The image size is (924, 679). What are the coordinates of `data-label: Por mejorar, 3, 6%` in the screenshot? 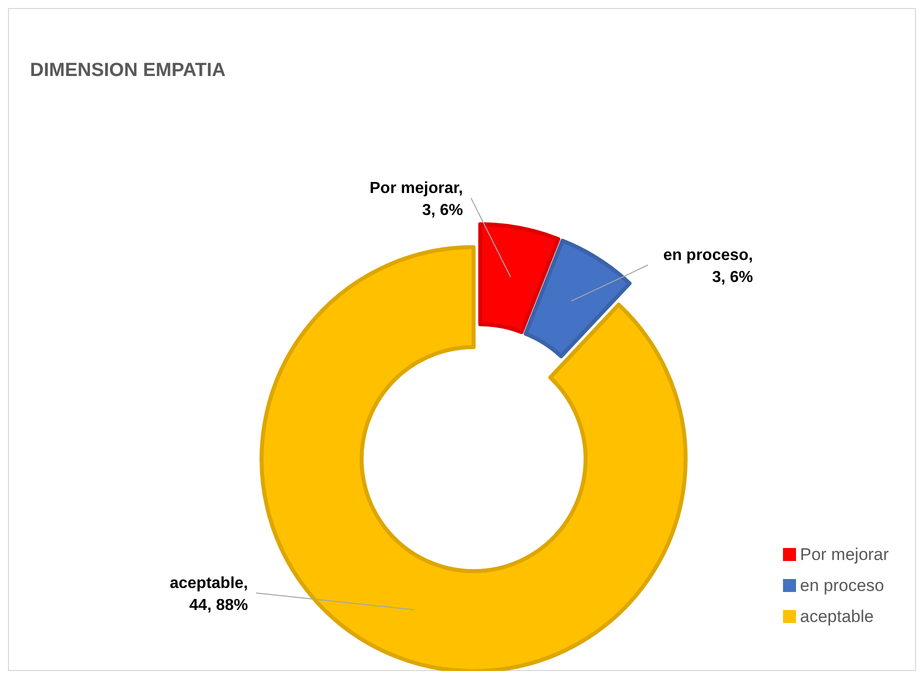 It's located at (416, 199).